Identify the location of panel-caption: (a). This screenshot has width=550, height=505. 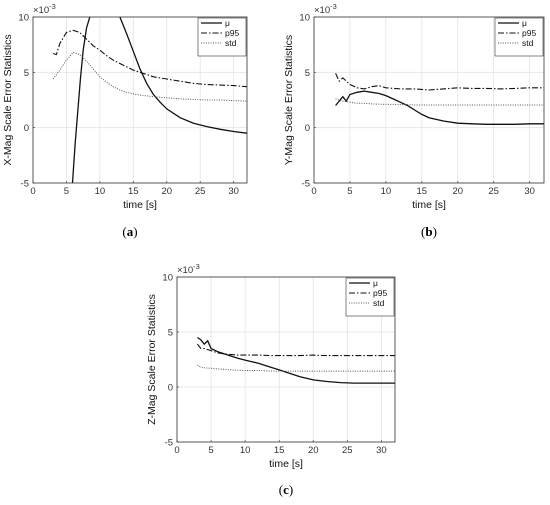
(129, 231).